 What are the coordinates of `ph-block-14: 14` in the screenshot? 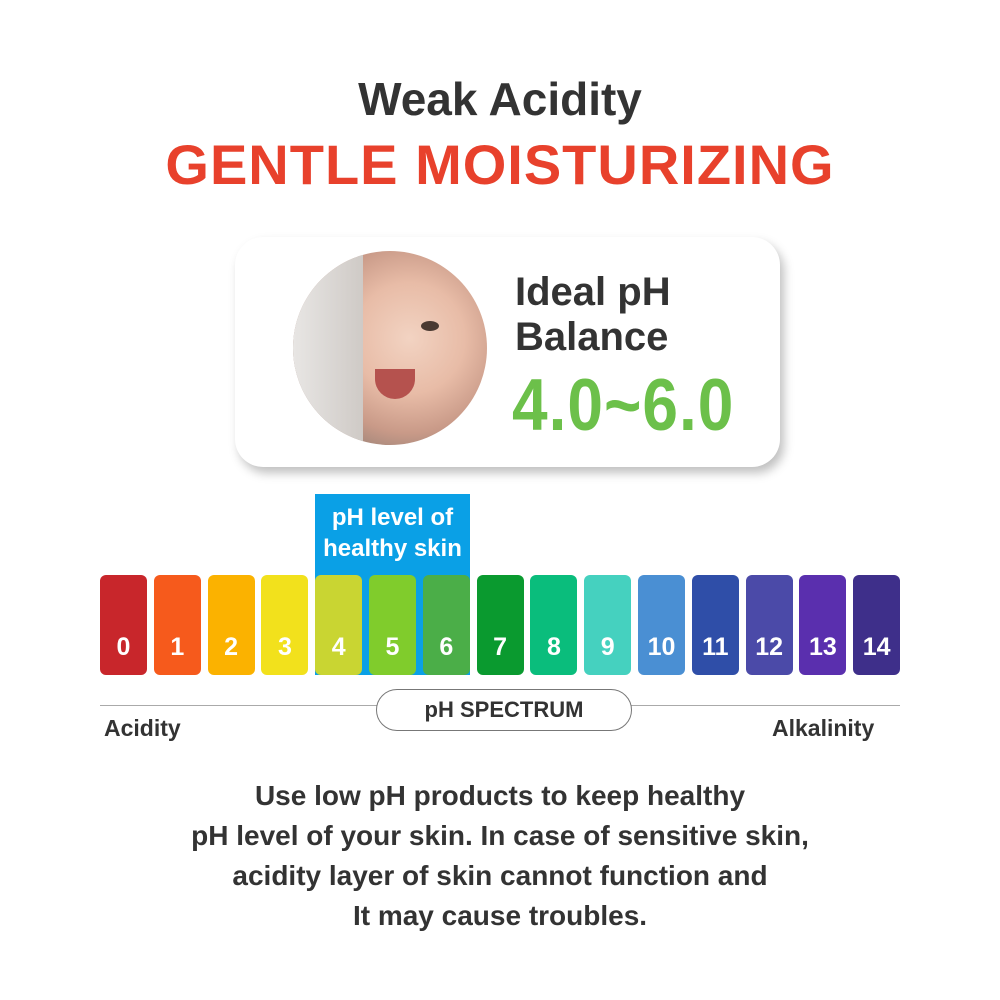 It's located at (877, 625).